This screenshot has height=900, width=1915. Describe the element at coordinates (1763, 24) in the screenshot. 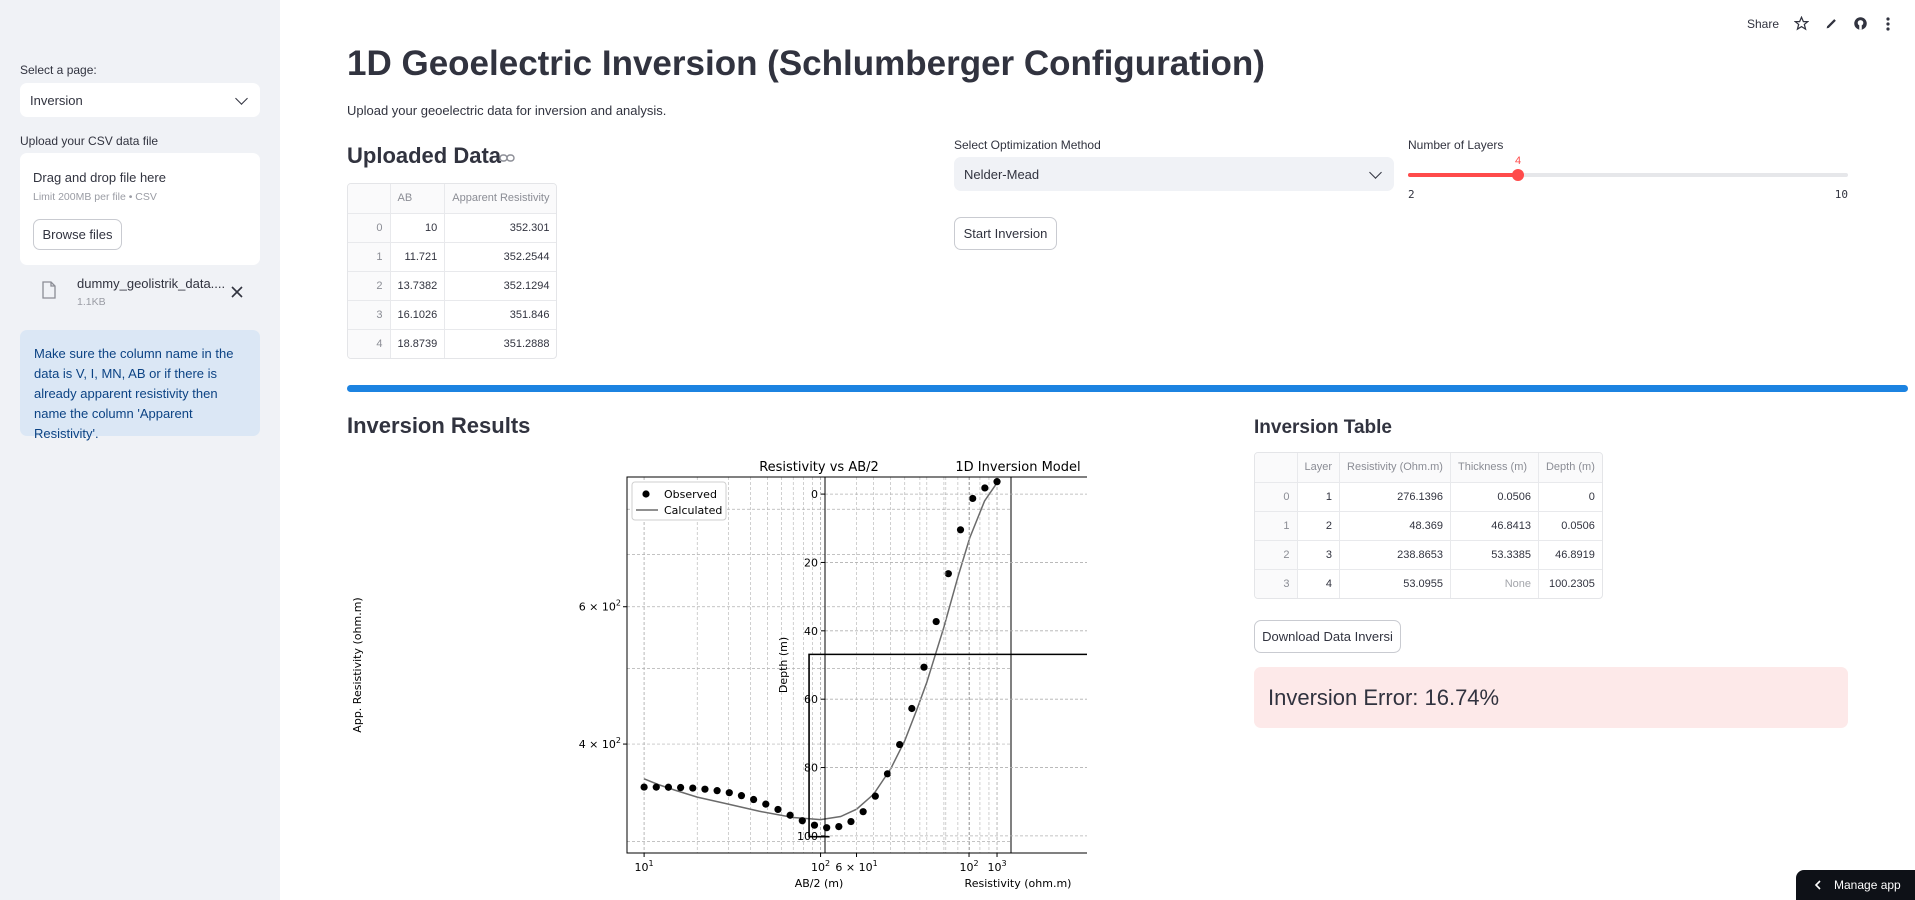

I see `share-button: Share` at that location.